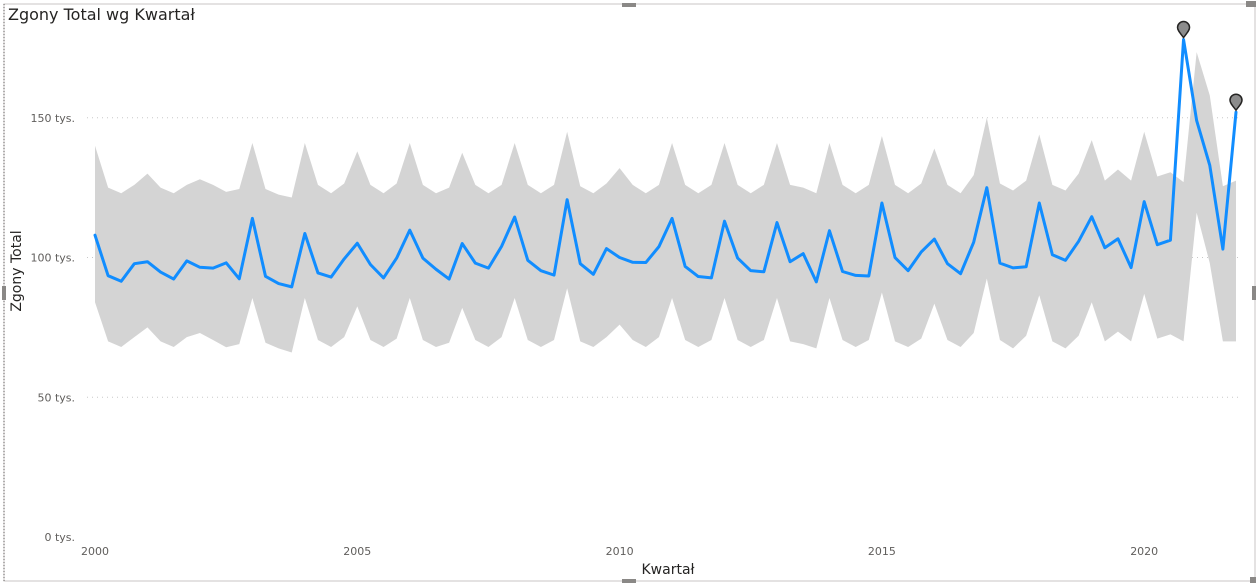  I want to click on chart-title: Zgony Total wg Kwartał, so click(101, 14).